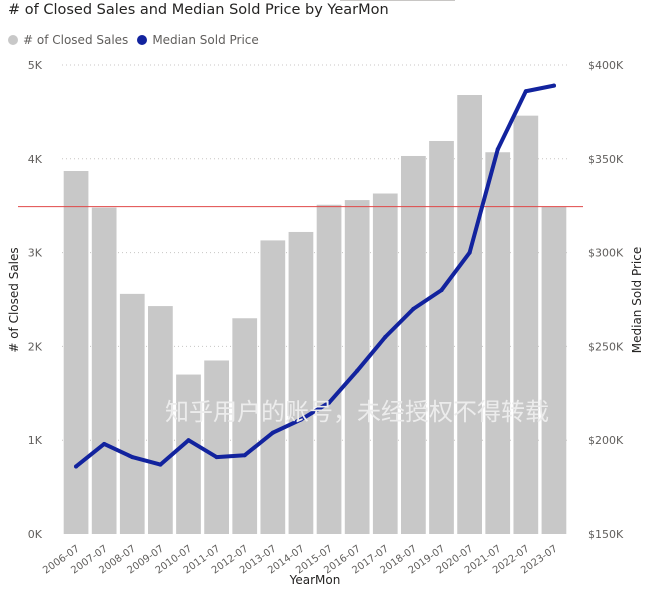 This screenshot has width=650, height=599. Describe the element at coordinates (606, 346) in the screenshot. I see `y-right-tick-label: $250K` at that location.